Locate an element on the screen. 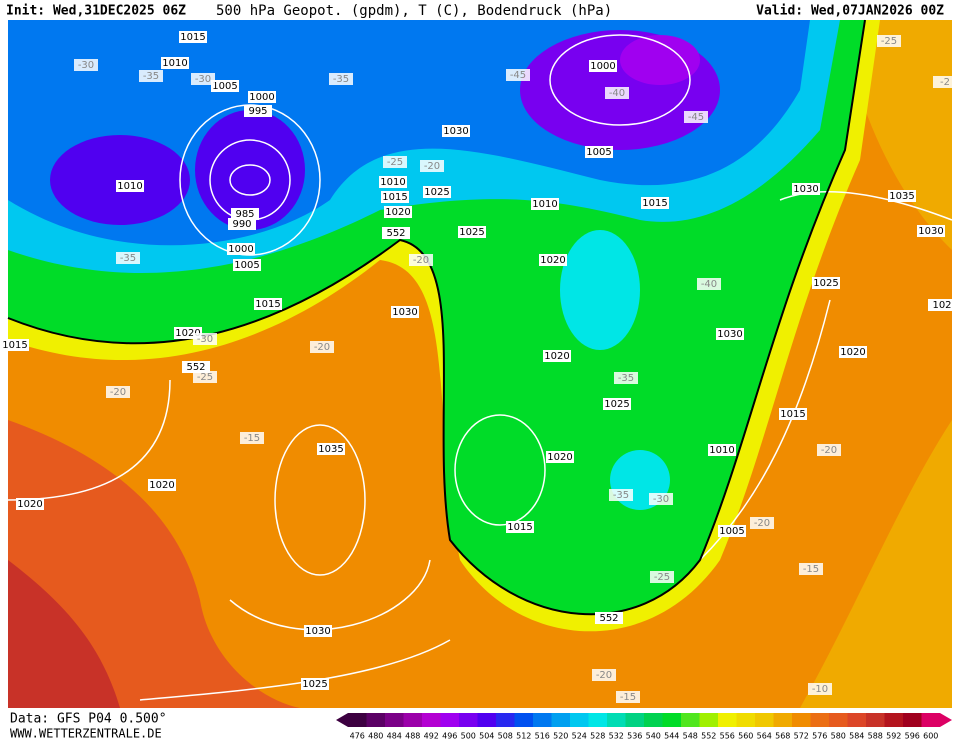 This screenshot has width=959, height=741. colorbar-label: 596 is located at coordinates (912, 736).